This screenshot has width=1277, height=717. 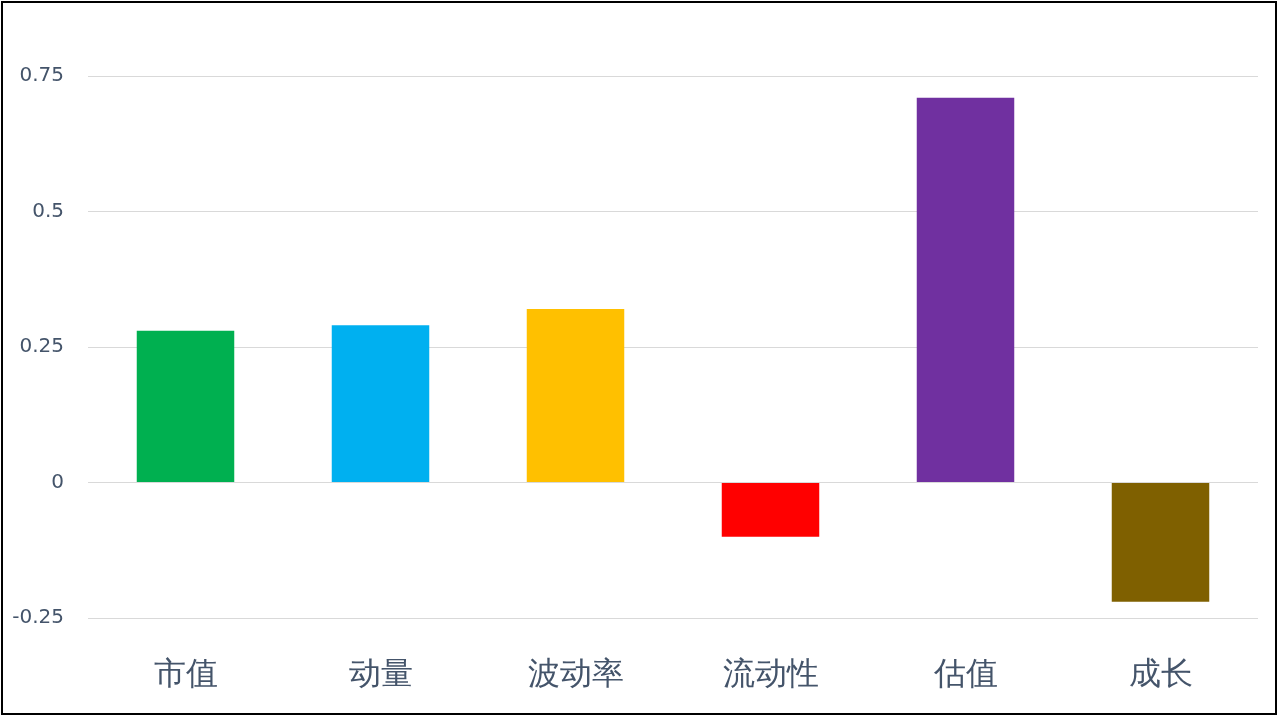 What do you see at coordinates (57, 480) in the screenshot?
I see `y-tick-label: 0` at bounding box center [57, 480].